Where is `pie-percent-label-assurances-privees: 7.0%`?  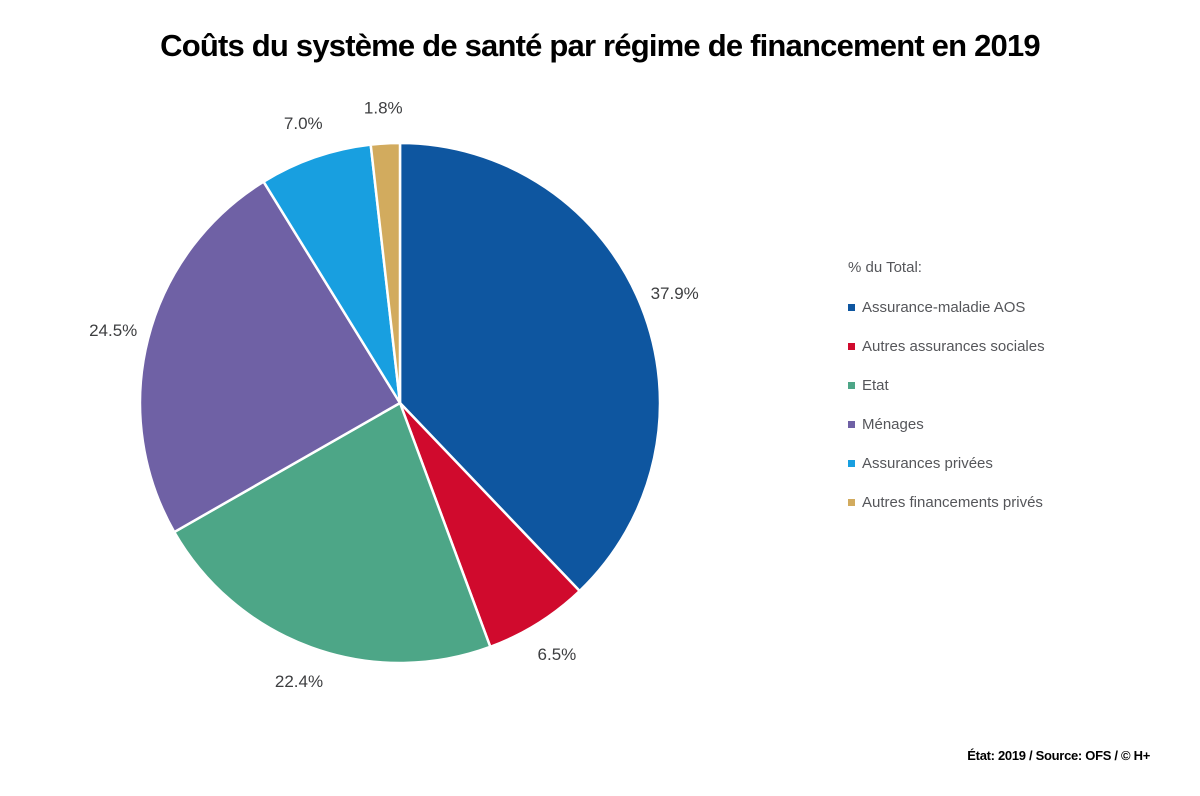
pie-percent-label-assurances-privees: 7.0% is located at coordinates (303, 123).